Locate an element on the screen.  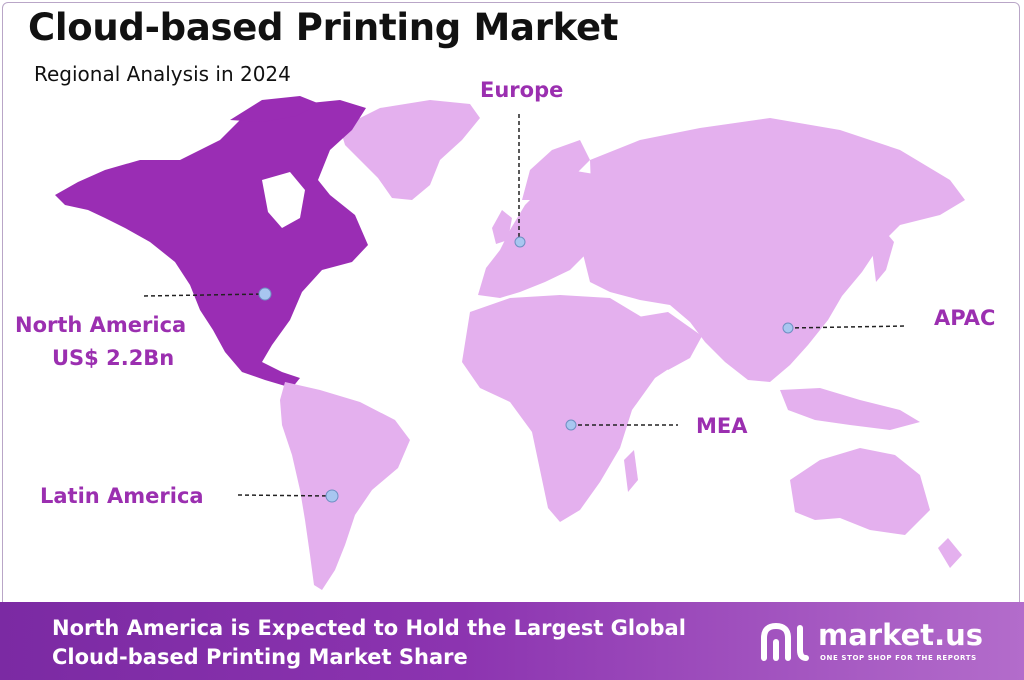
north-america-value: US$ 2.2Bn is located at coordinates (113, 358).